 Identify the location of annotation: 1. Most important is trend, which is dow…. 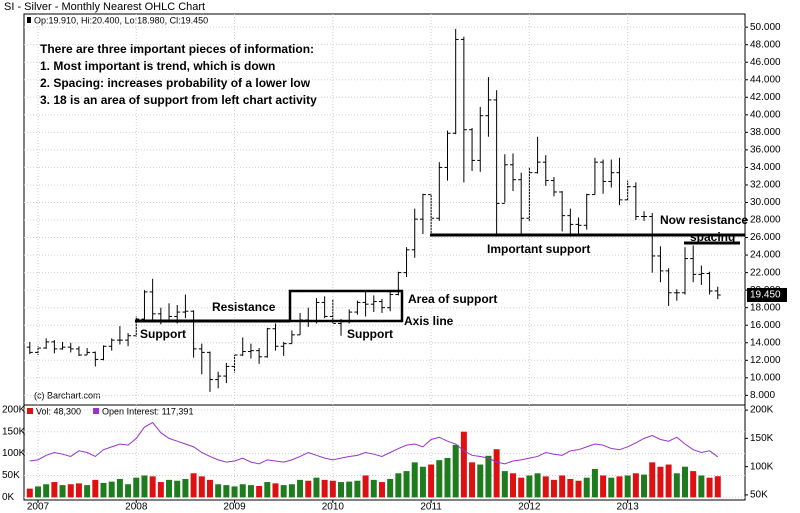
(157, 66).